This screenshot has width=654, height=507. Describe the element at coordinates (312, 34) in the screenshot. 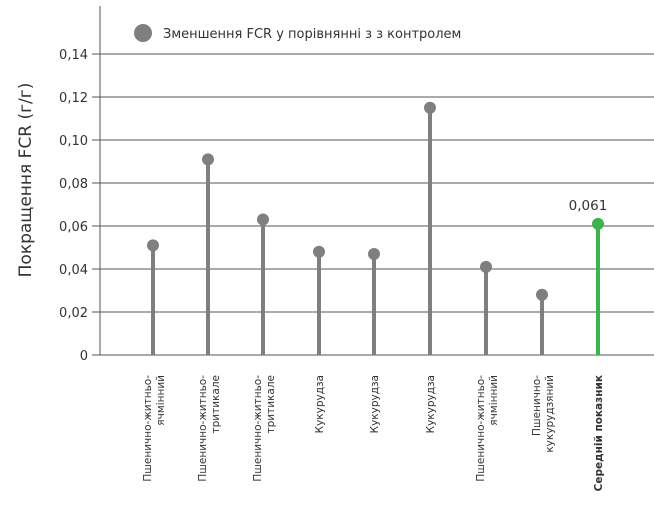

I see `legend-label: Зменшення FCR у порівнянні з з контролем` at that location.